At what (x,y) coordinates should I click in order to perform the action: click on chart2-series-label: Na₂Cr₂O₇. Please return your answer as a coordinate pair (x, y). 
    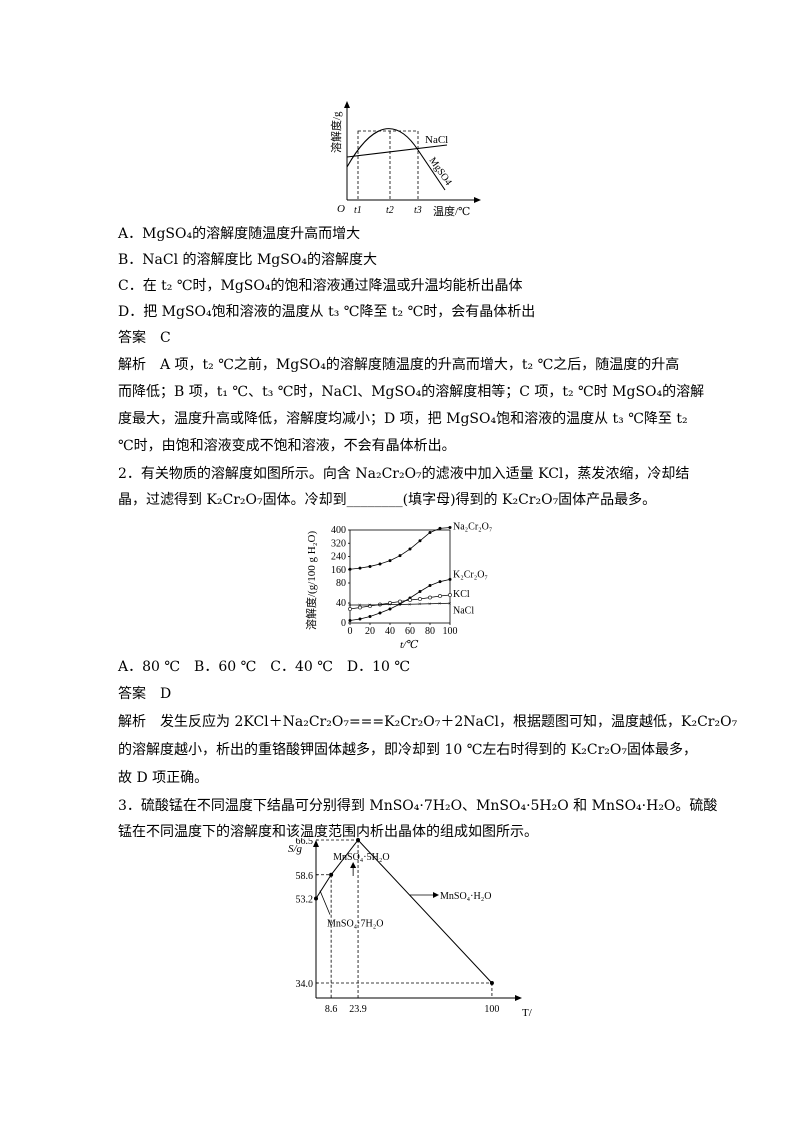
    Looking at the image, I should click on (472, 527).